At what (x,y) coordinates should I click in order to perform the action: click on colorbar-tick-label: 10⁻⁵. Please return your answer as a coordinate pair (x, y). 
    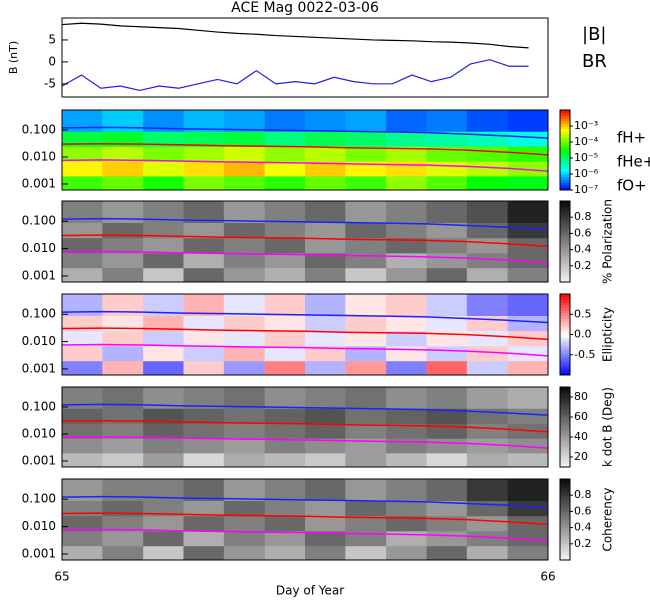
    Looking at the image, I should click on (586, 157).